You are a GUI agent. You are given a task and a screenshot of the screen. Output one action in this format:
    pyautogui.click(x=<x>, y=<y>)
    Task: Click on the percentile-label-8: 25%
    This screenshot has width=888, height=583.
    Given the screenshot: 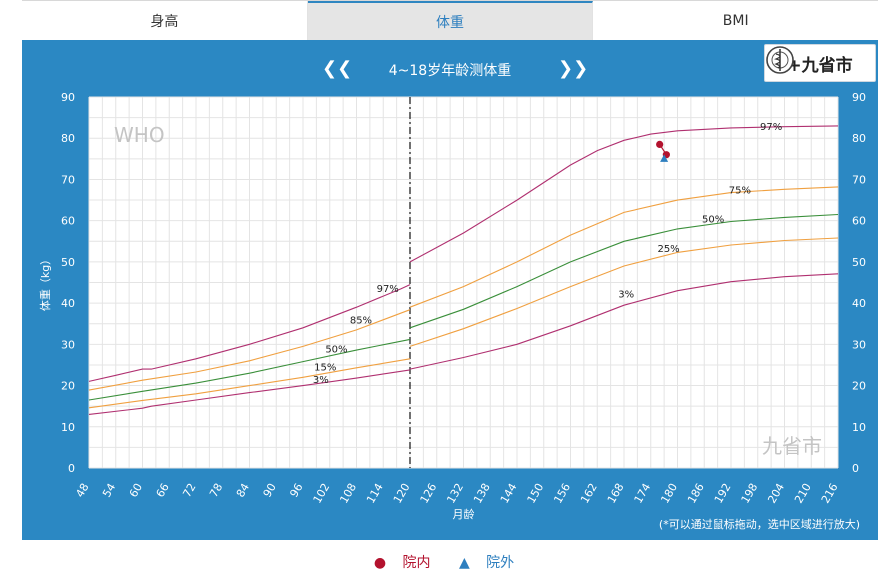 What is the action you would take?
    pyautogui.click(x=668, y=249)
    